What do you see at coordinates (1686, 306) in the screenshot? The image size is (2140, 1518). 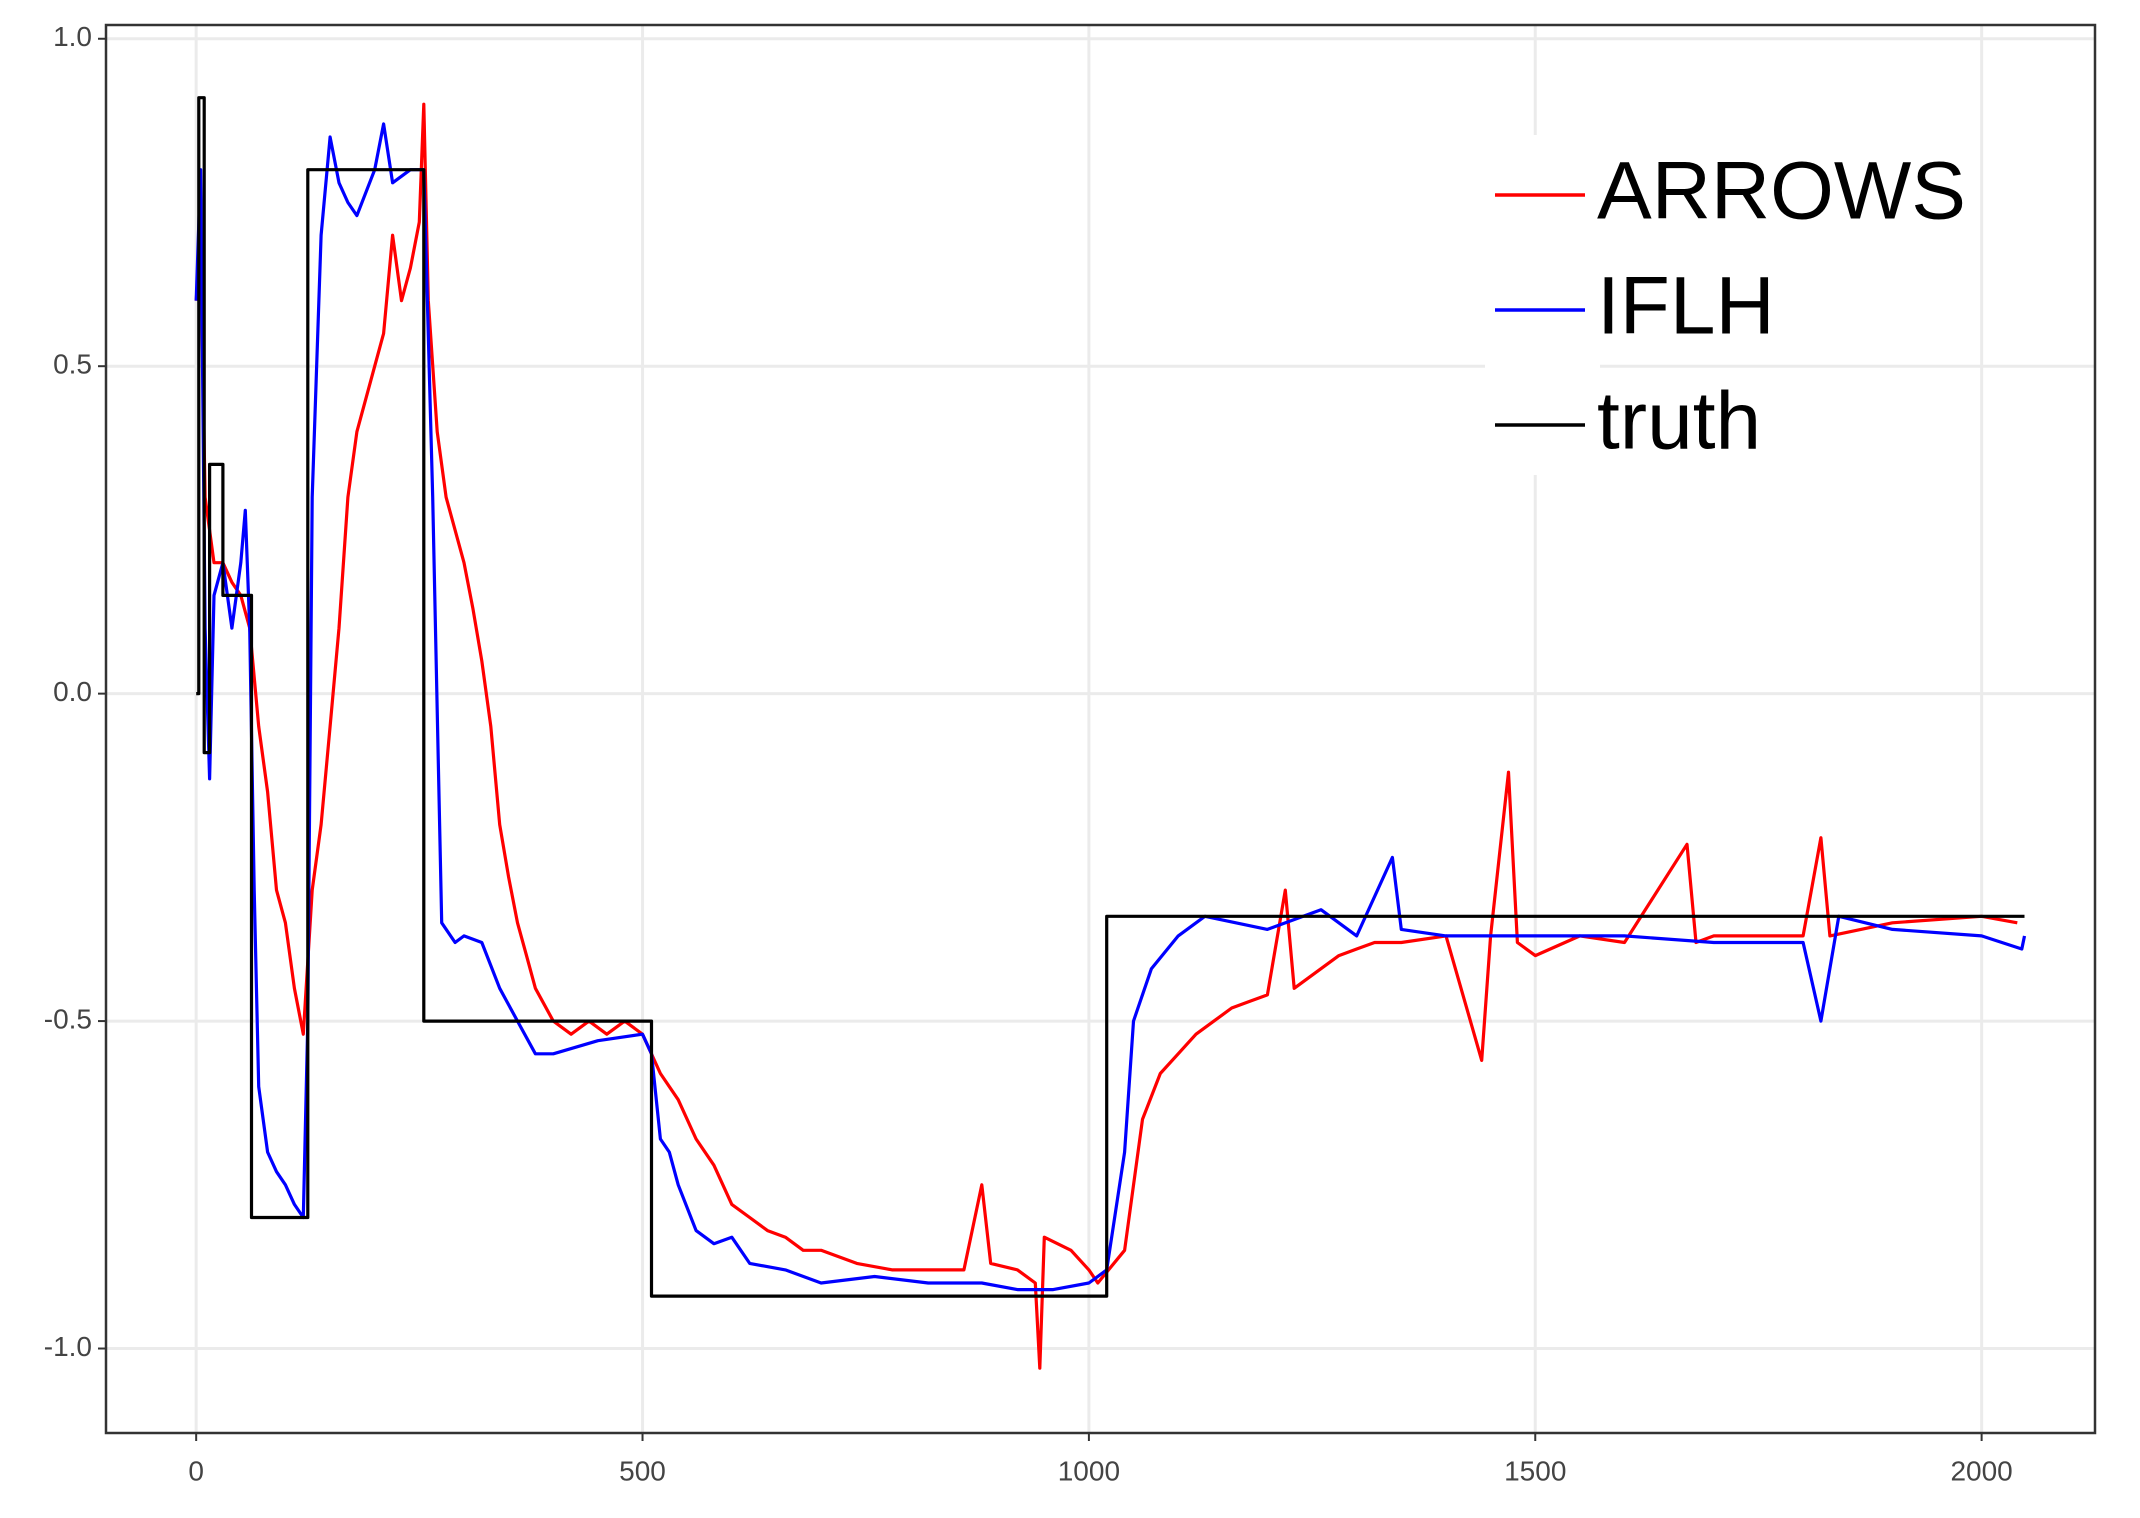 I see `legend-label: IFLH` at bounding box center [1686, 306].